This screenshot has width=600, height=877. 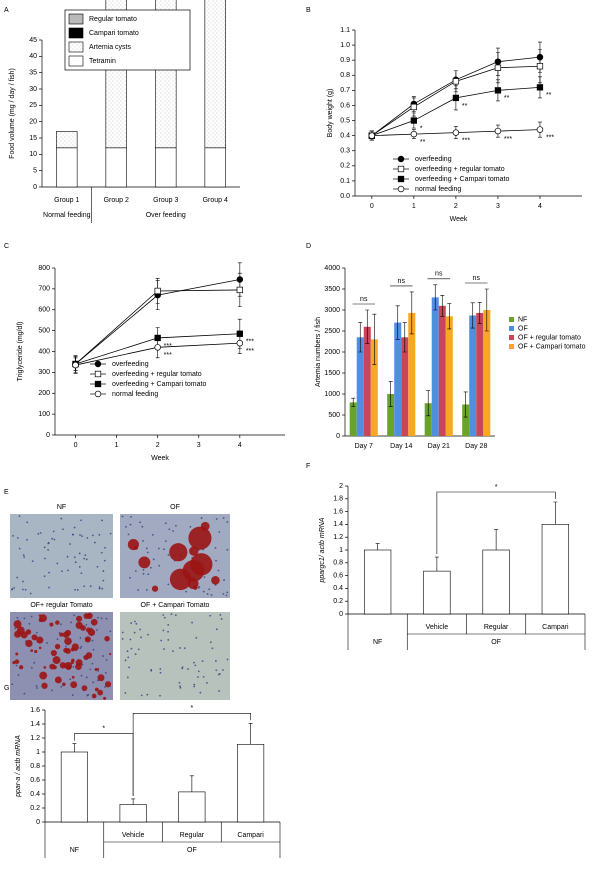 I want to click on significance: *, so click(x=192, y=708).